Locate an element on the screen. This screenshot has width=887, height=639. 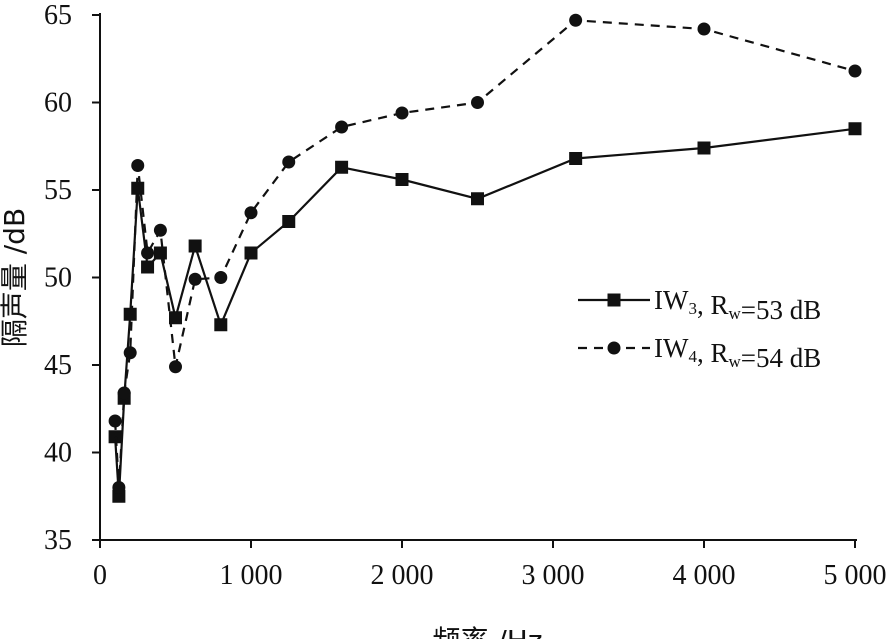
y-tick-label: 65 is located at coordinates (58, 15).